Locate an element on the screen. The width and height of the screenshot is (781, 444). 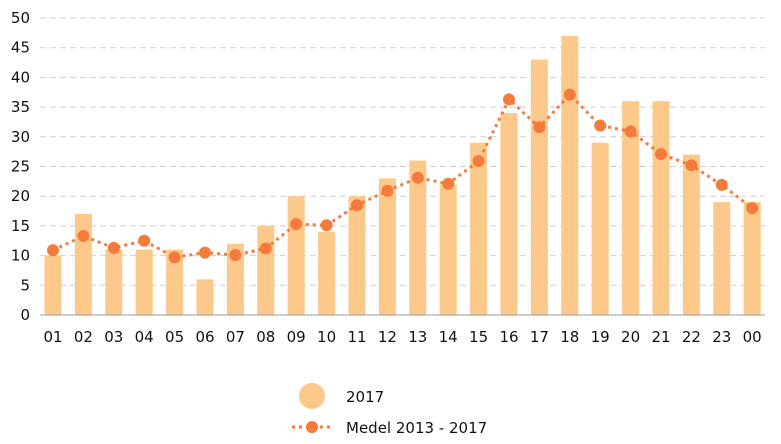
legend-line-marker is located at coordinates (312, 427).